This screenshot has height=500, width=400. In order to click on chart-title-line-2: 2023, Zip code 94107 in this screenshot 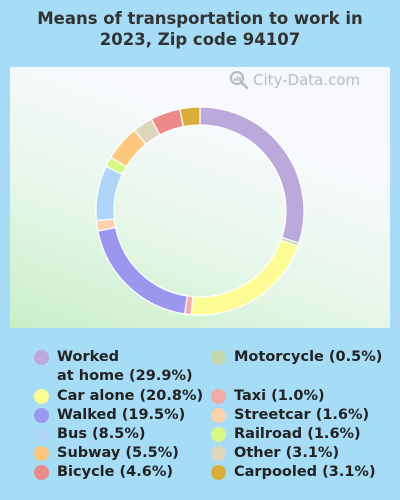, I will do `click(200, 39)`.